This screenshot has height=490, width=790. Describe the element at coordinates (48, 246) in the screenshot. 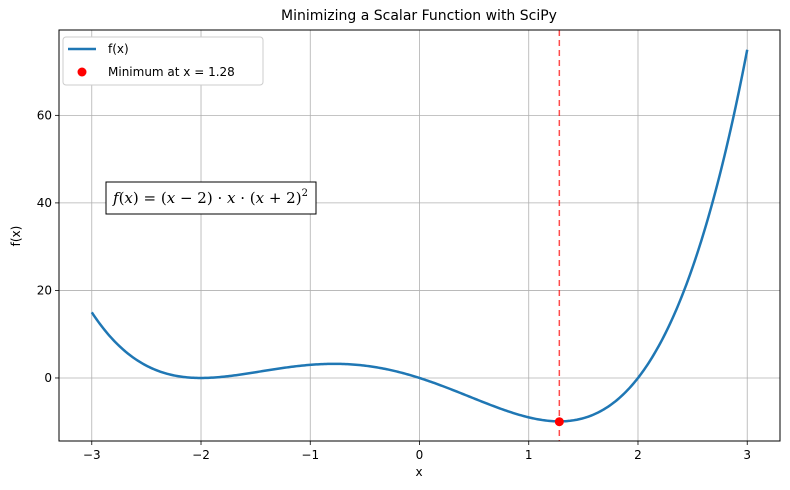

I see `y-ticks: 0 20 40 60` at that location.